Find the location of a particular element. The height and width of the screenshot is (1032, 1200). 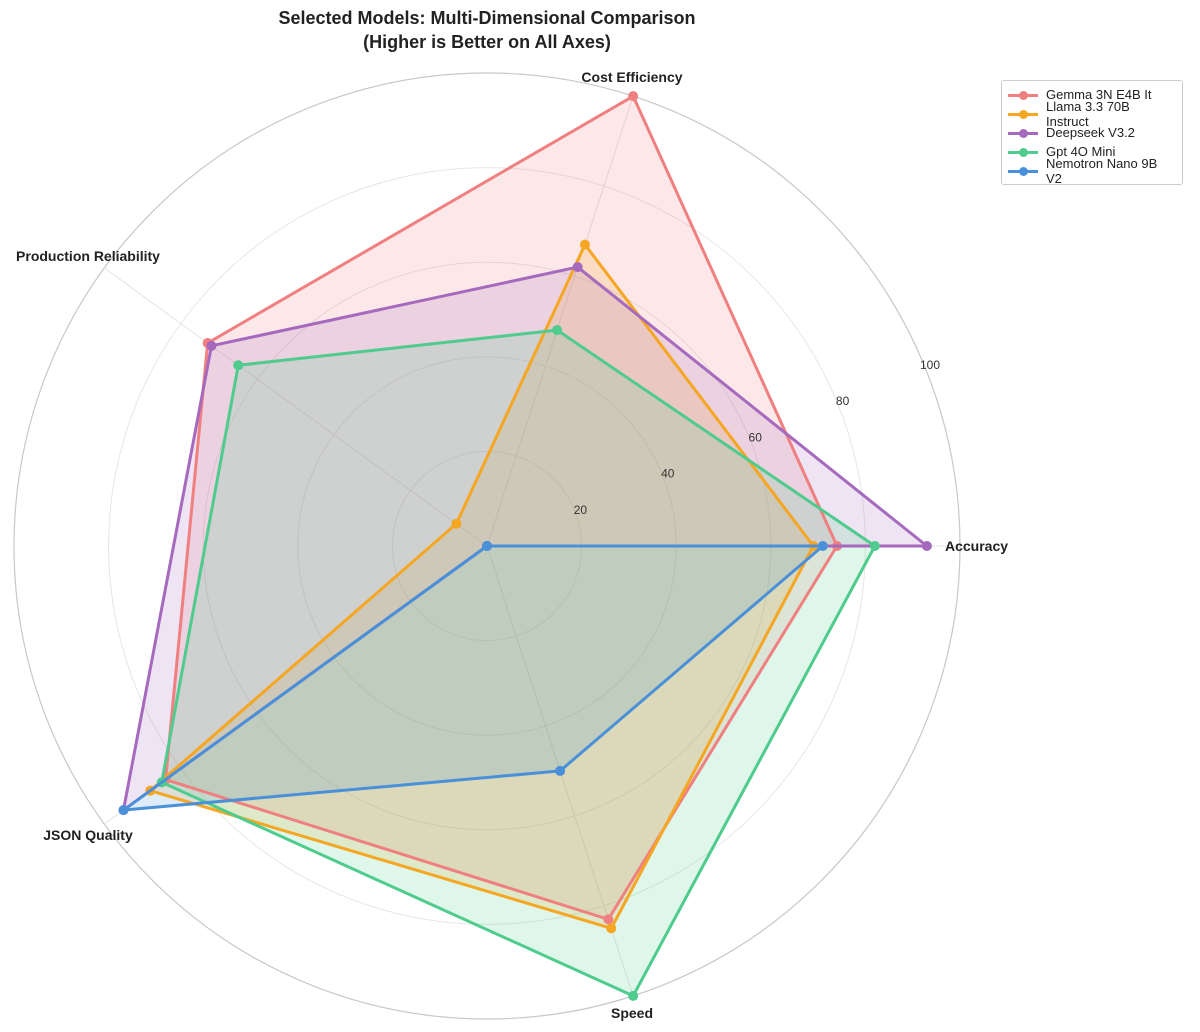

radial-tick-label: 40 is located at coordinates (668, 474).